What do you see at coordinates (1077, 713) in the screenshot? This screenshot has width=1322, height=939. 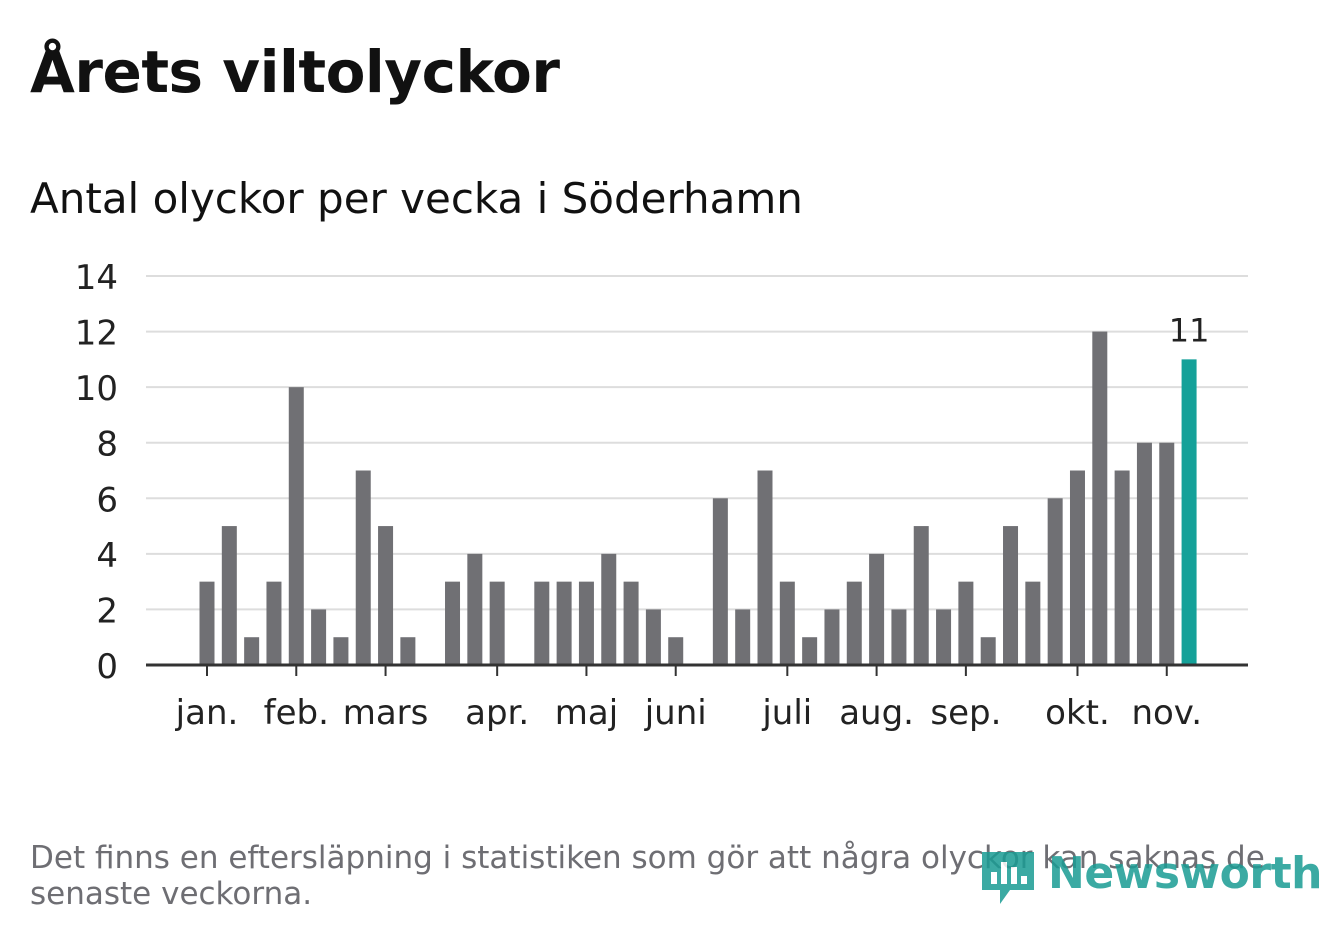 I see `x-tick-label: okt.` at bounding box center [1077, 713].